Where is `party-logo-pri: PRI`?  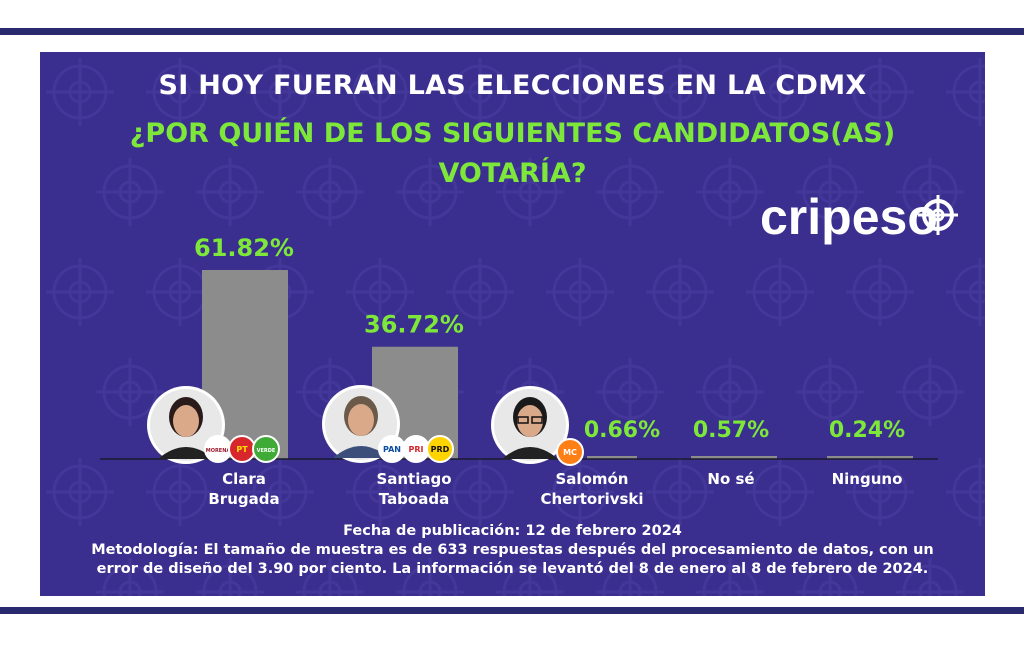 party-logo-pri: PRI is located at coordinates (416, 449).